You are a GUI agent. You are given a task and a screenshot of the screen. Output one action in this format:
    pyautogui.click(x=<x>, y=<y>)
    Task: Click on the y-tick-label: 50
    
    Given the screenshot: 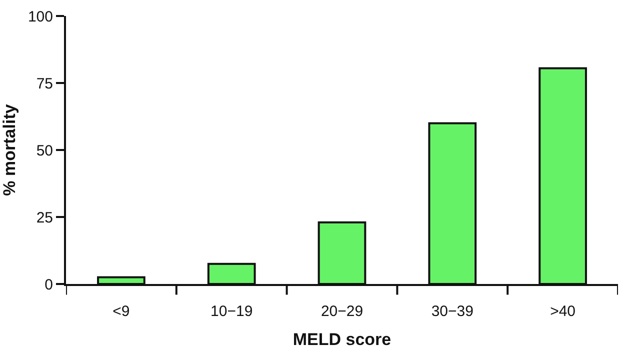 What is the action you would take?
    pyautogui.click(x=44, y=151)
    